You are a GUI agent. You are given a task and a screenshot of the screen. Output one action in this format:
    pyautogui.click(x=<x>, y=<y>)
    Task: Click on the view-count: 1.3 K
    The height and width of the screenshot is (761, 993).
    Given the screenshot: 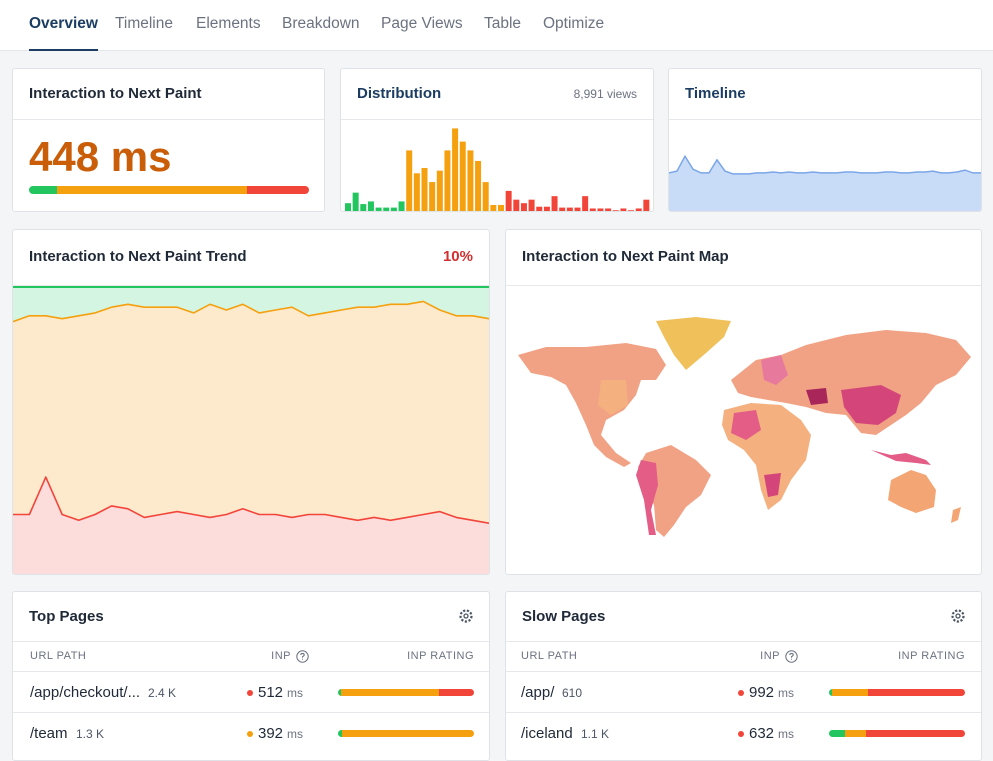 What is the action you would take?
    pyautogui.click(x=90, y=734)
    